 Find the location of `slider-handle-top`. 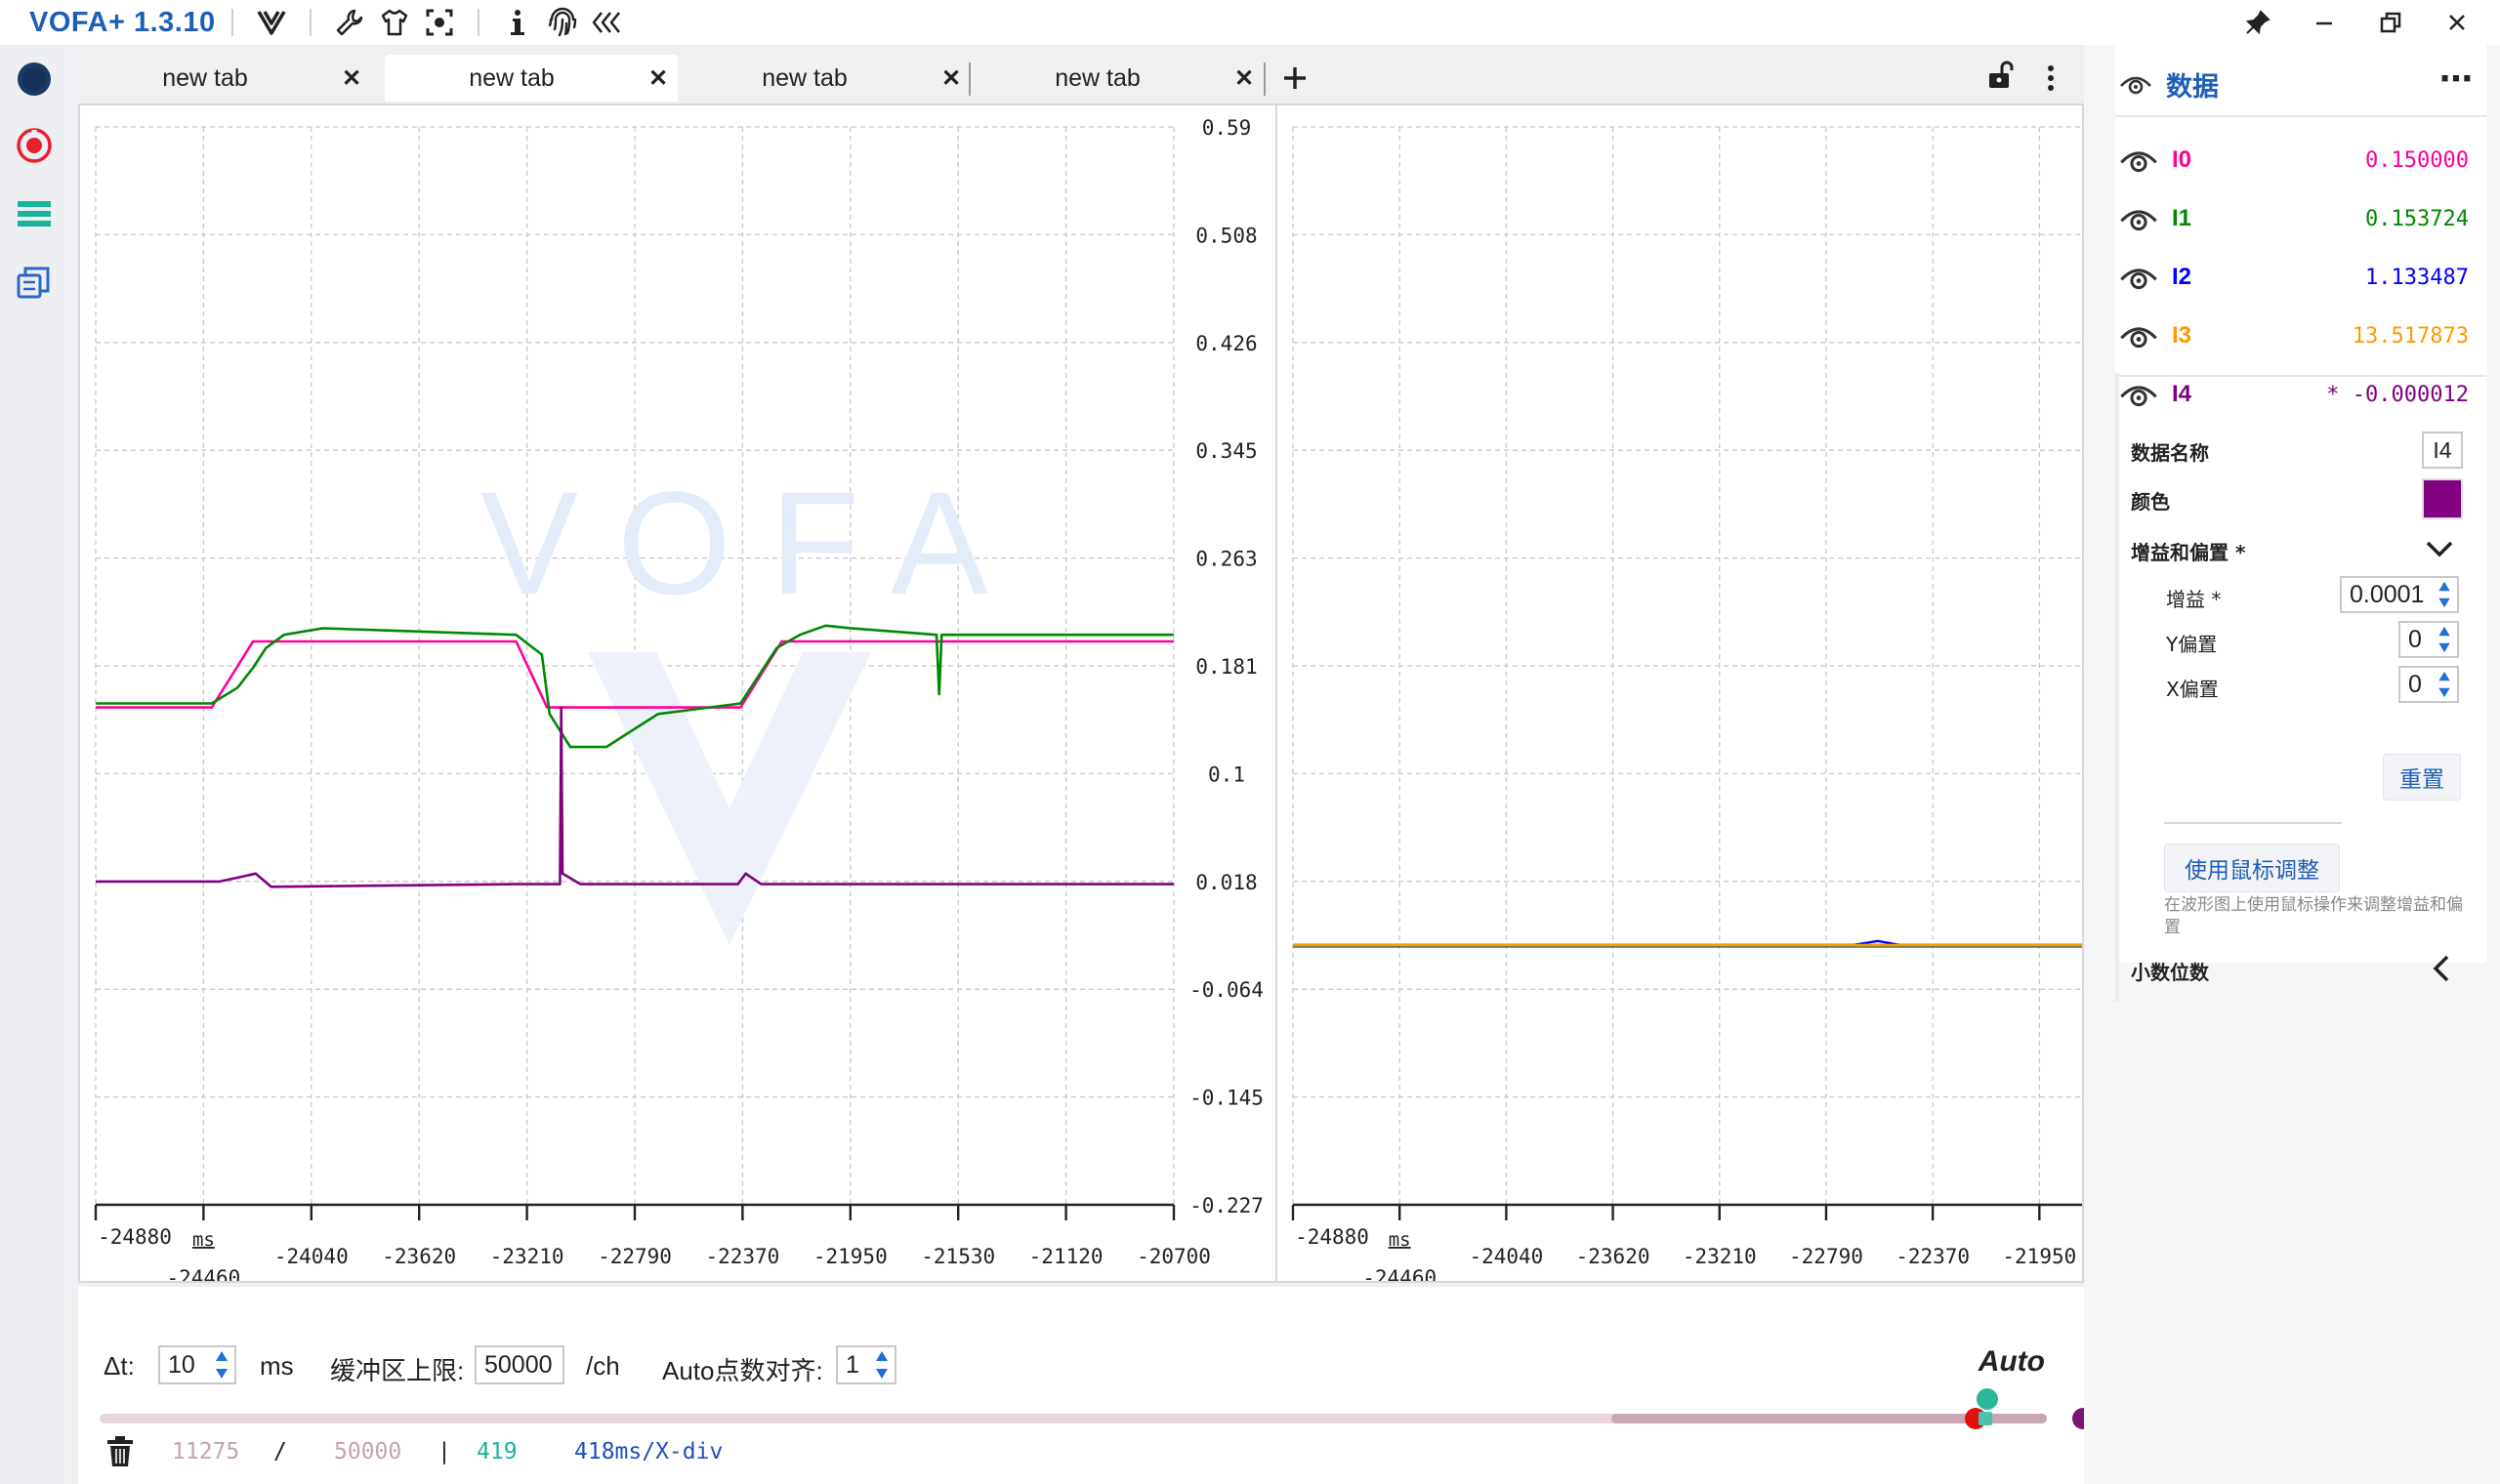

slider-handle-top is located at coordinates (1987, 1399).